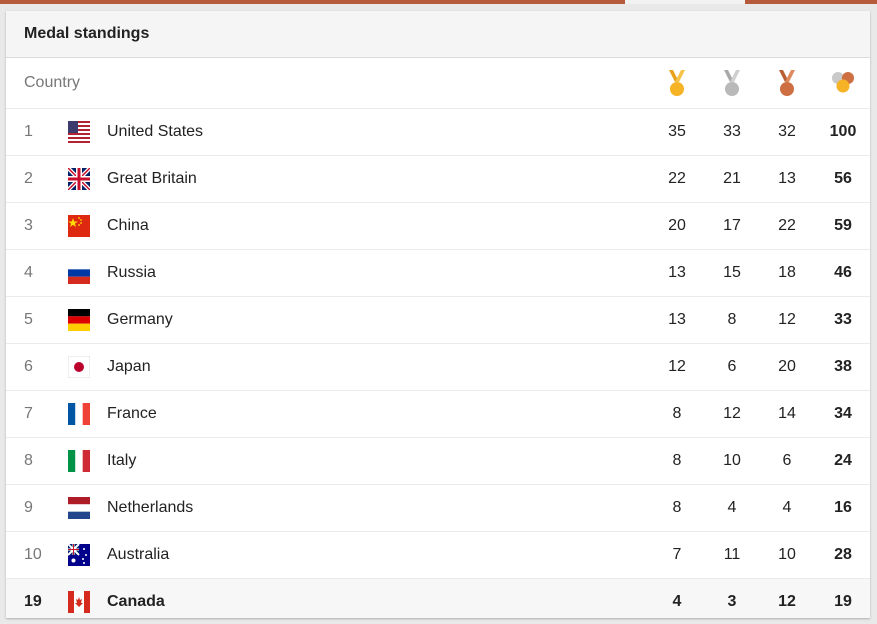 This screenshot has height=624, width=877. What do you see at coordinates (732, 460) in the screenshot?
I see `silver-count: 10` at bounding box center [732, 460].